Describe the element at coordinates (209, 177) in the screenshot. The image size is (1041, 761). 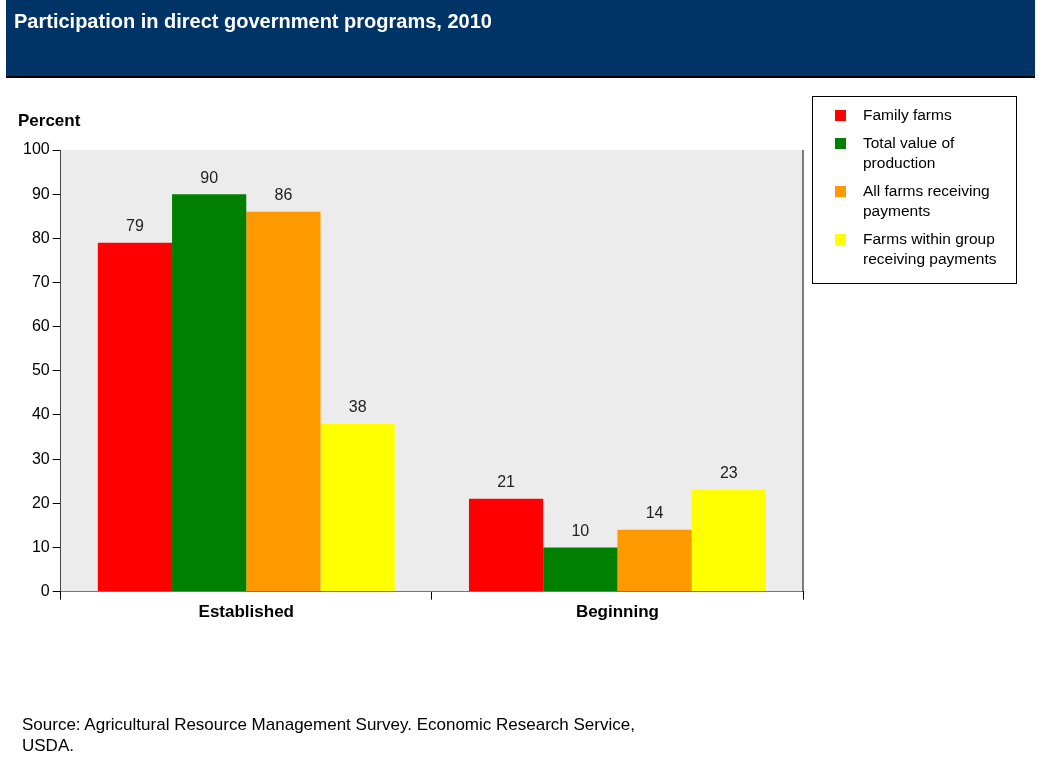
I see `data-label: 90` at that location.